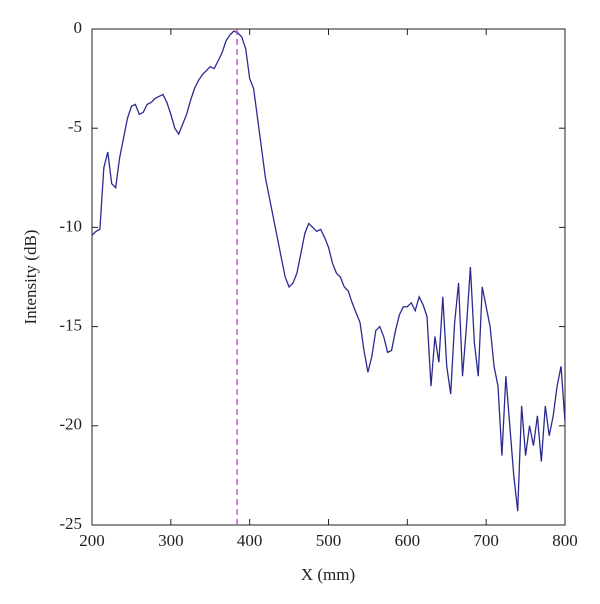 This screenshot has width=600, height=604. Describe the element at coordinates (75, 126) in the screenshot. I see `y-tick-label: -5` at that location.